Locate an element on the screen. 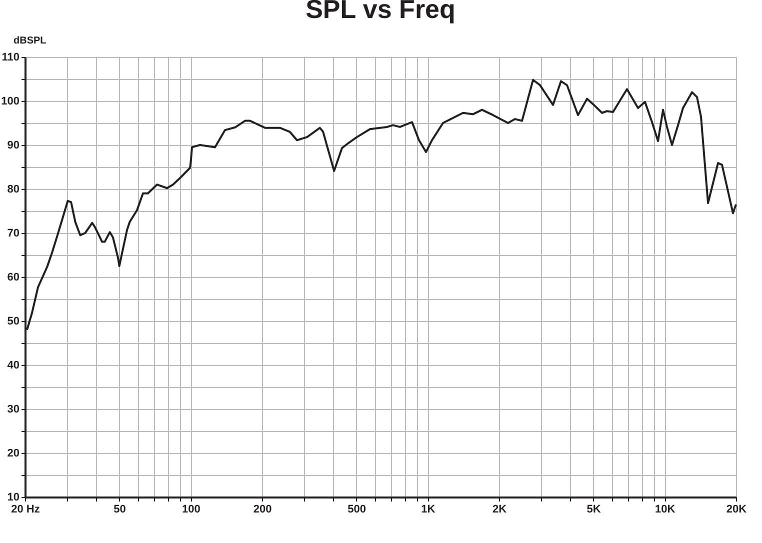 The height and width of the screenshot is (543, 762). x-tick-label: 10K is located at coordinates (665, 510).